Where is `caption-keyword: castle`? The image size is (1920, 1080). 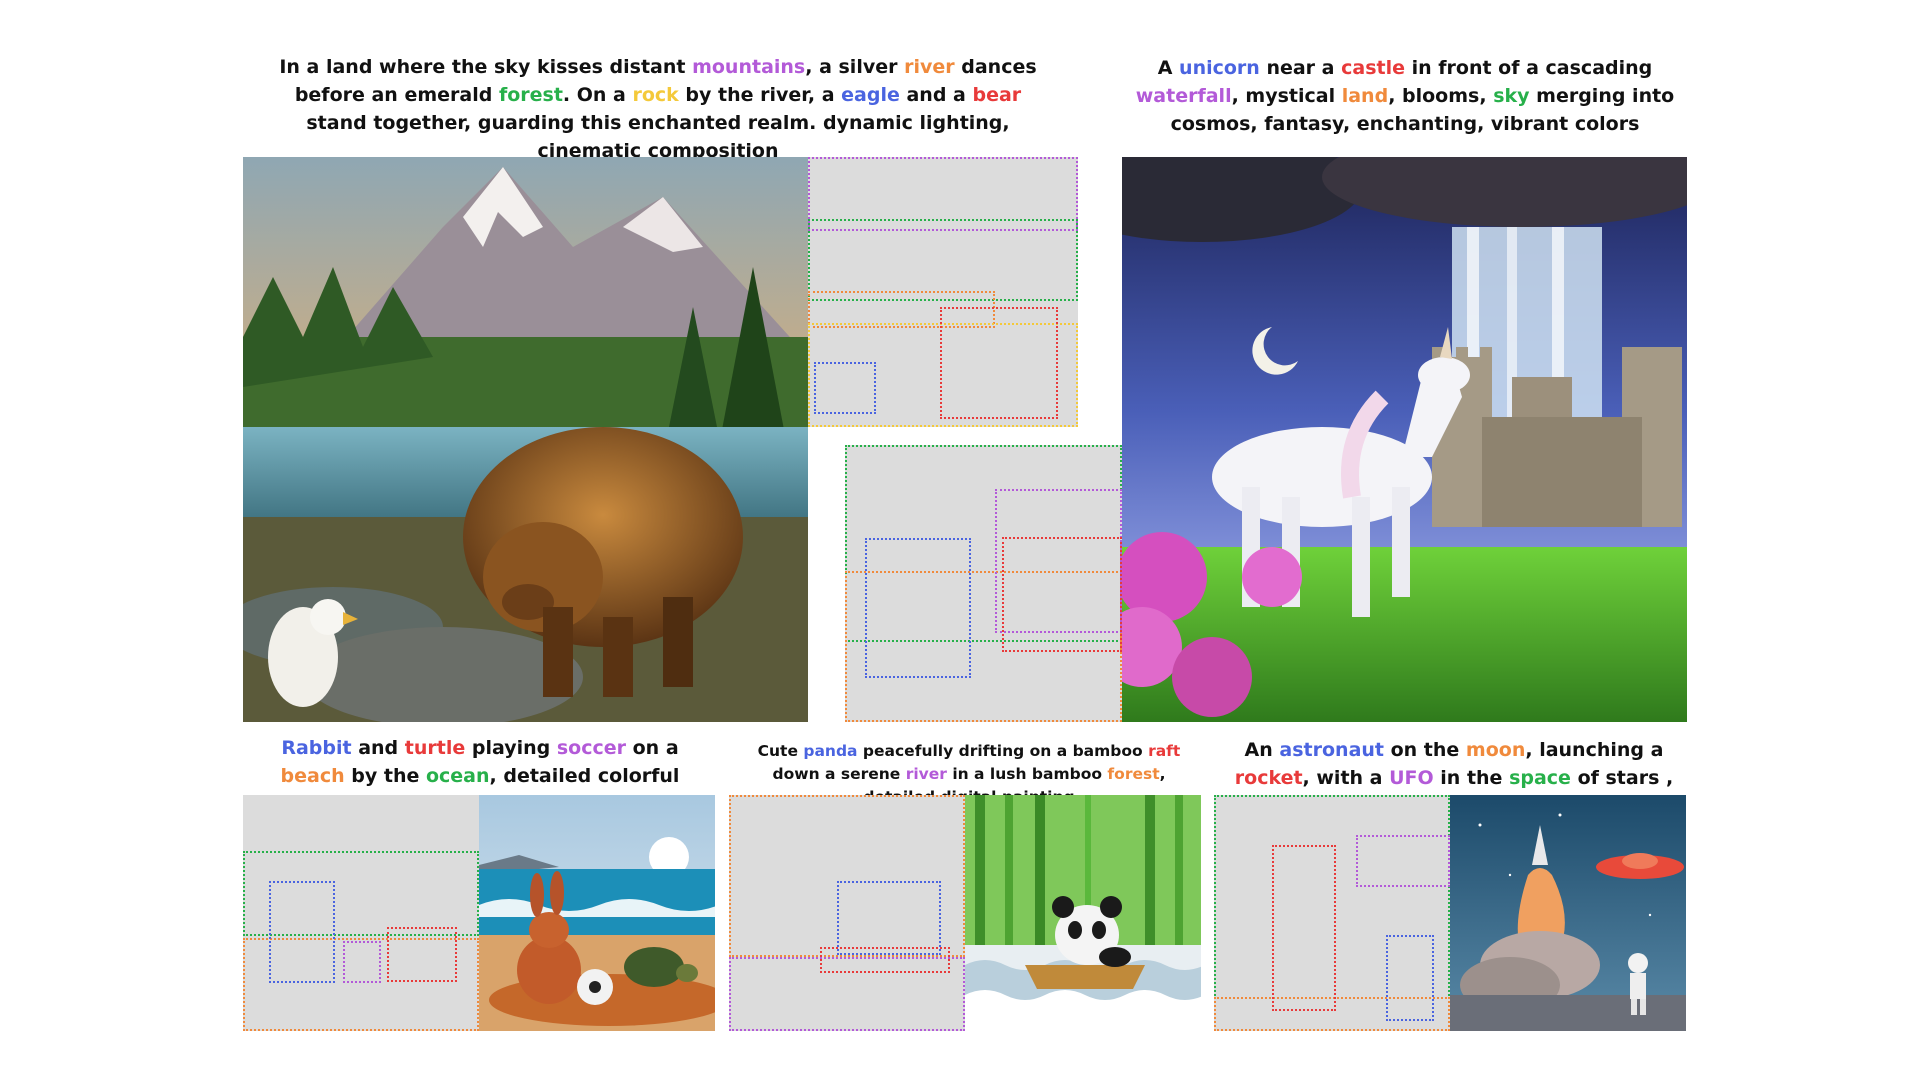 caption-keyword: castle is located at coordinates (1373, 68).